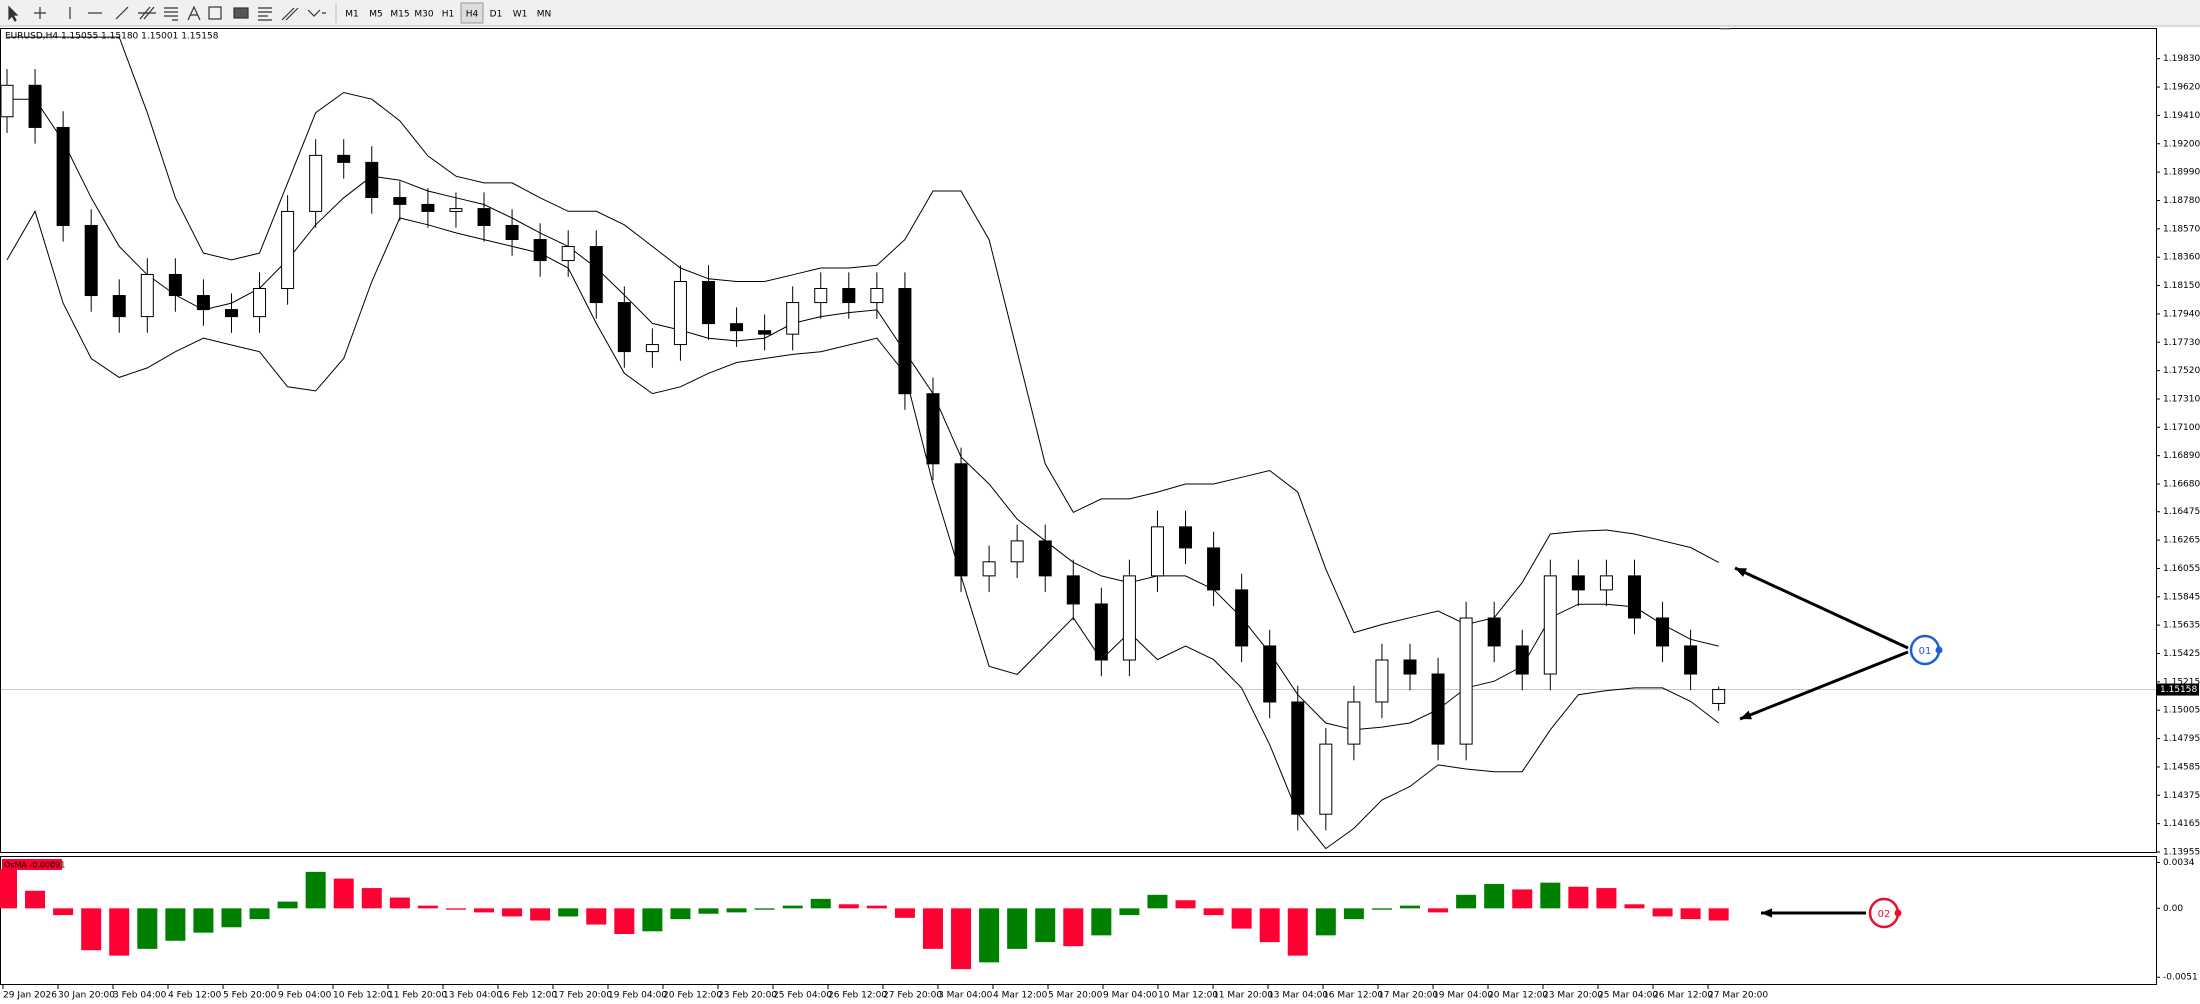 The image size is (2200, 1004). Describe the element at coordinates (1939, 650) in the screenshot. I see `annotation-dot` at that location.